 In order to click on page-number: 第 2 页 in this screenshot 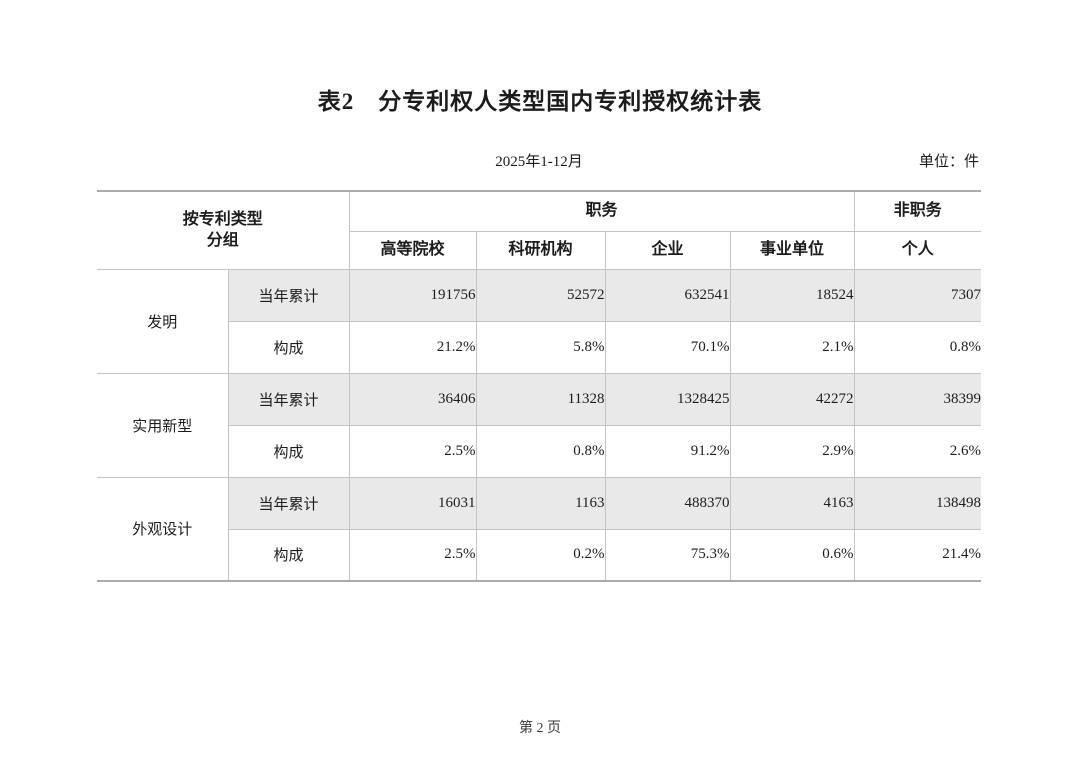, I will do `click(540, 728)`.